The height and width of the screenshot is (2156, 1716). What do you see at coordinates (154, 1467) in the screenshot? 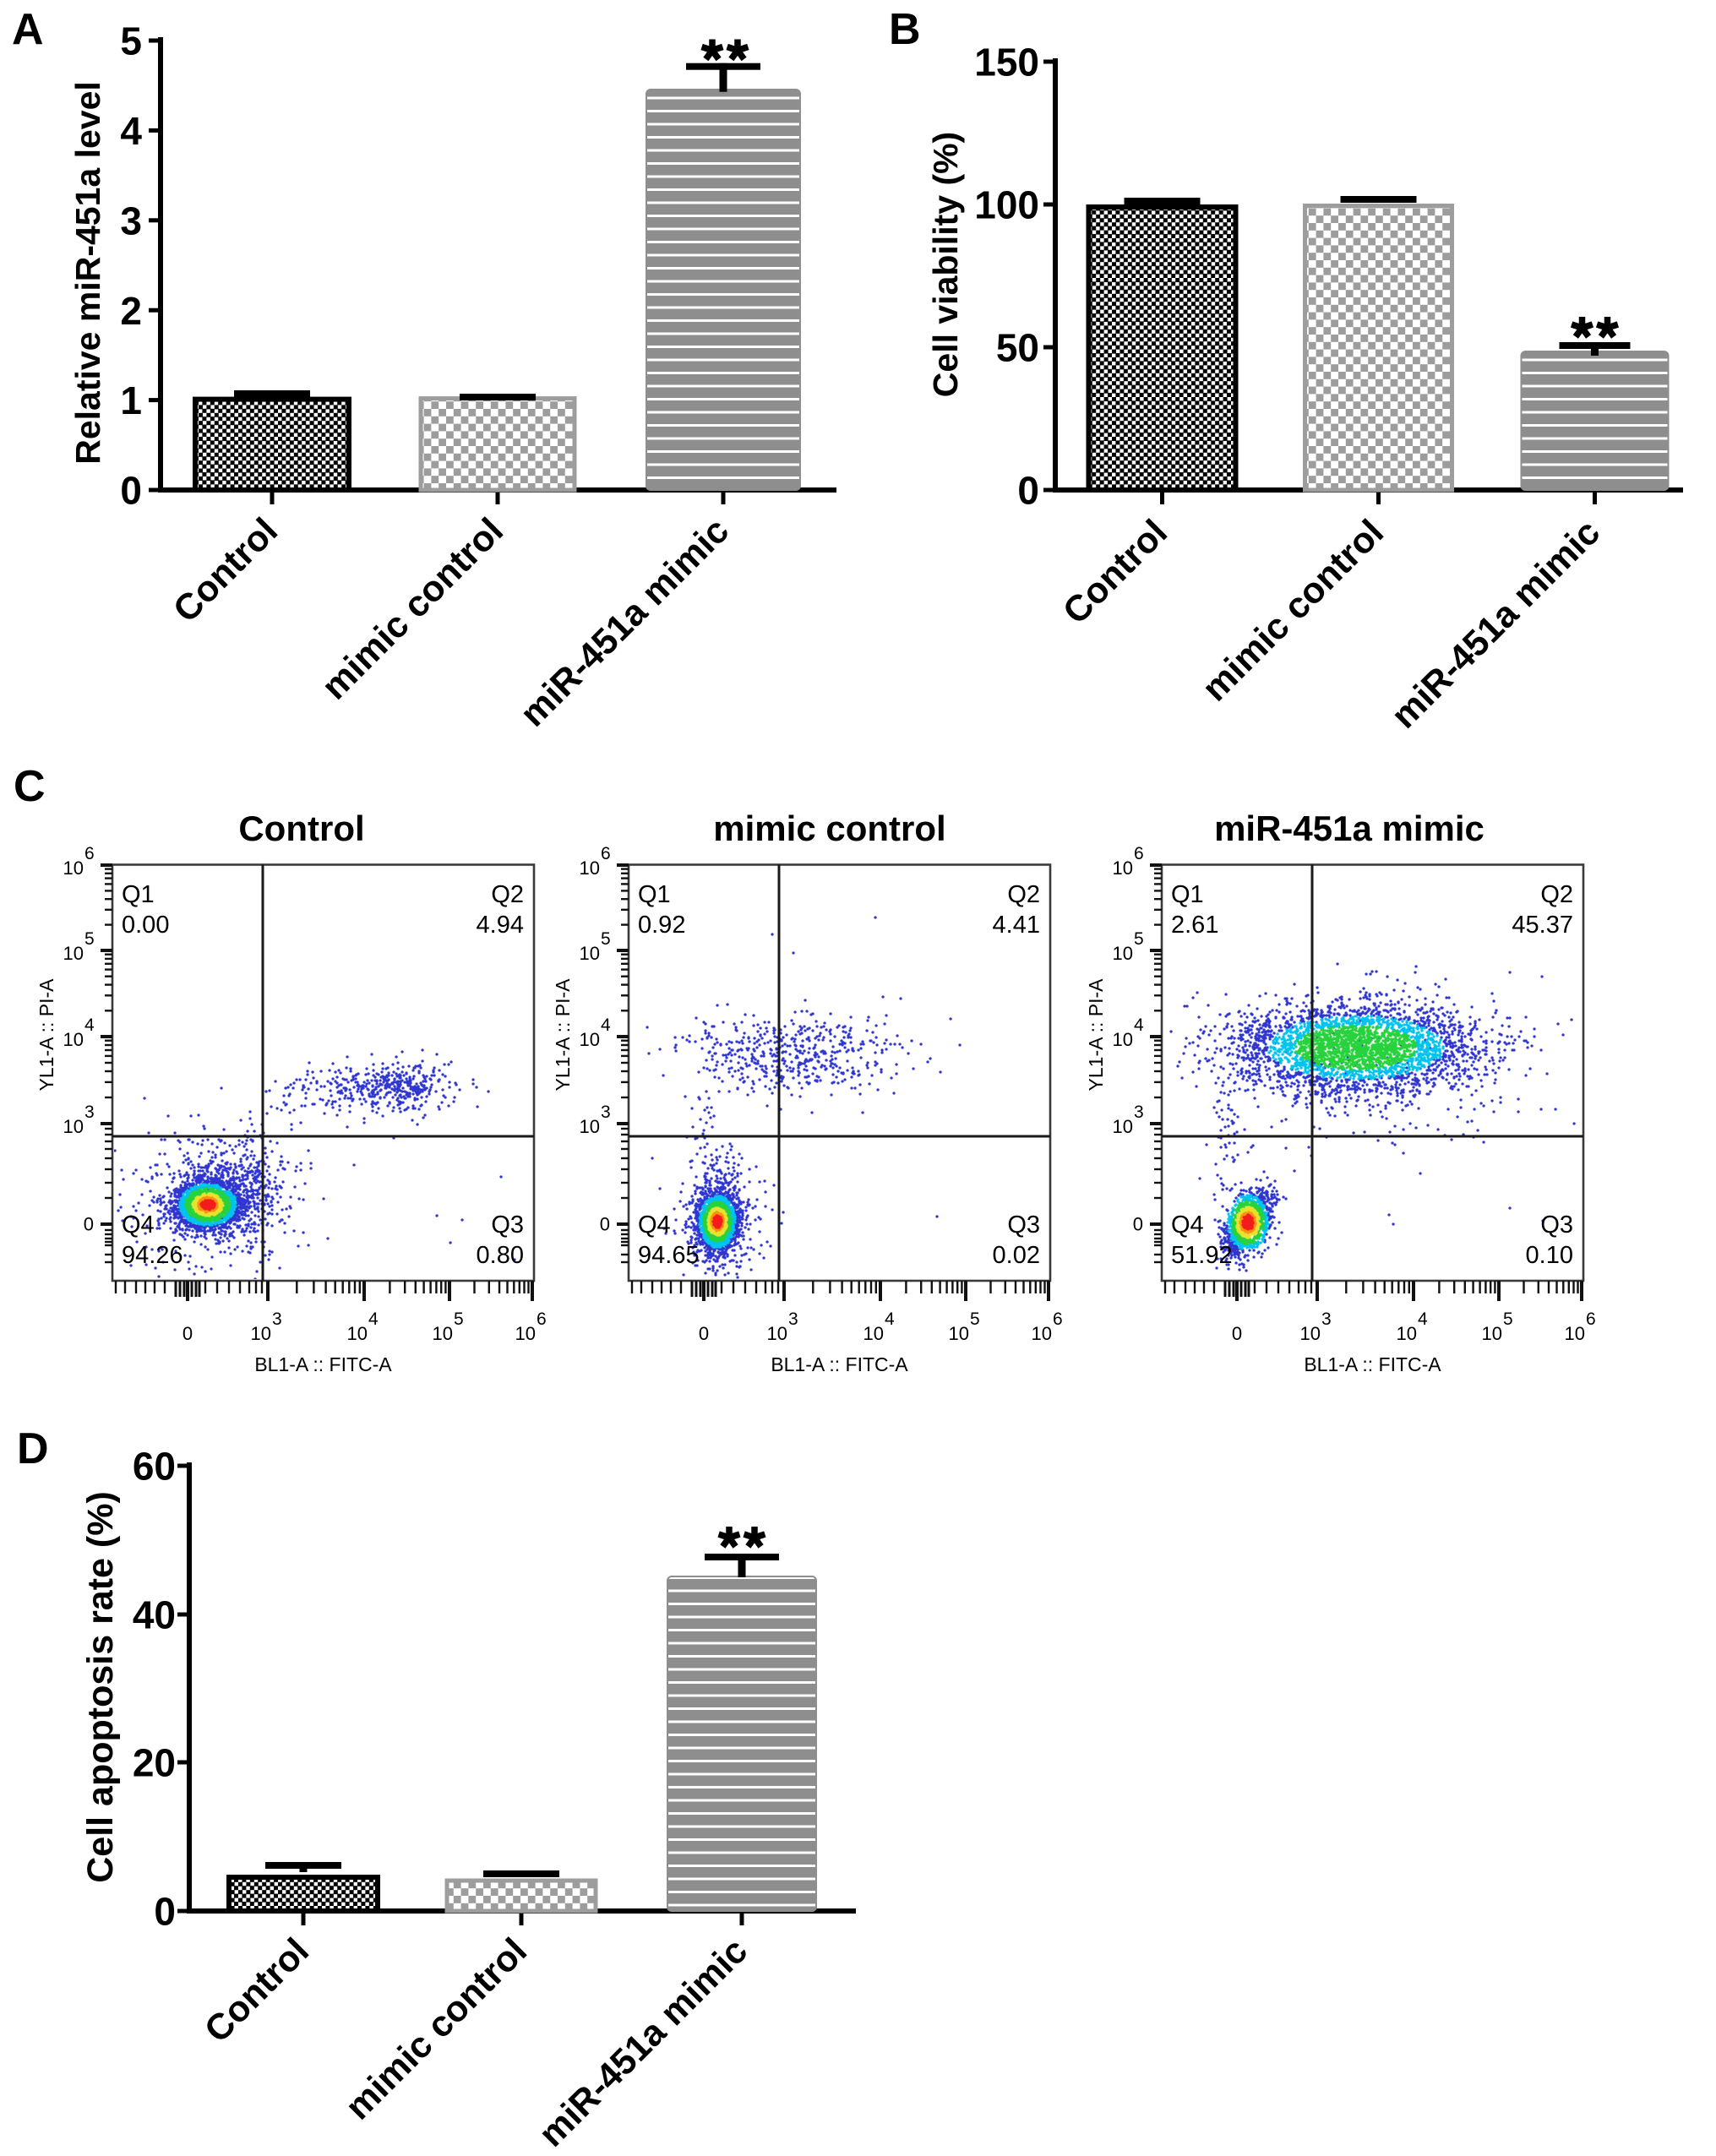
I see `svg-text: 60` at bounding box center [154, 1467].